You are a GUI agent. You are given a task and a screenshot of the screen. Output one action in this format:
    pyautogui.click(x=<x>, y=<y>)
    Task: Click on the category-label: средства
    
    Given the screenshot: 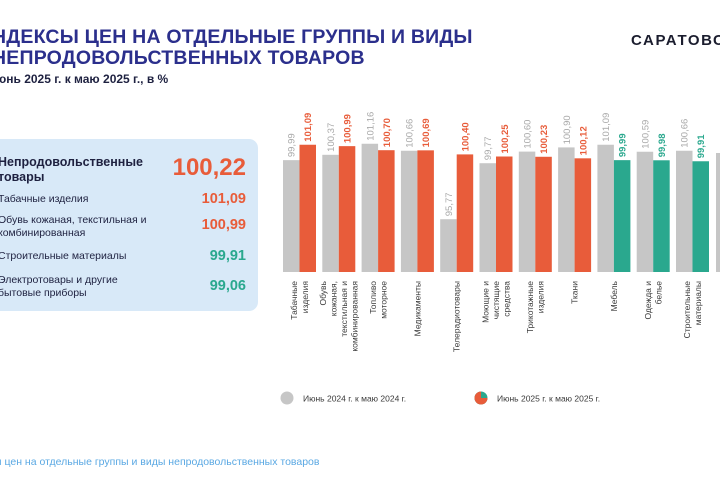 What is the action you would take?
    pyautogui.click(x=507, y=299)
    